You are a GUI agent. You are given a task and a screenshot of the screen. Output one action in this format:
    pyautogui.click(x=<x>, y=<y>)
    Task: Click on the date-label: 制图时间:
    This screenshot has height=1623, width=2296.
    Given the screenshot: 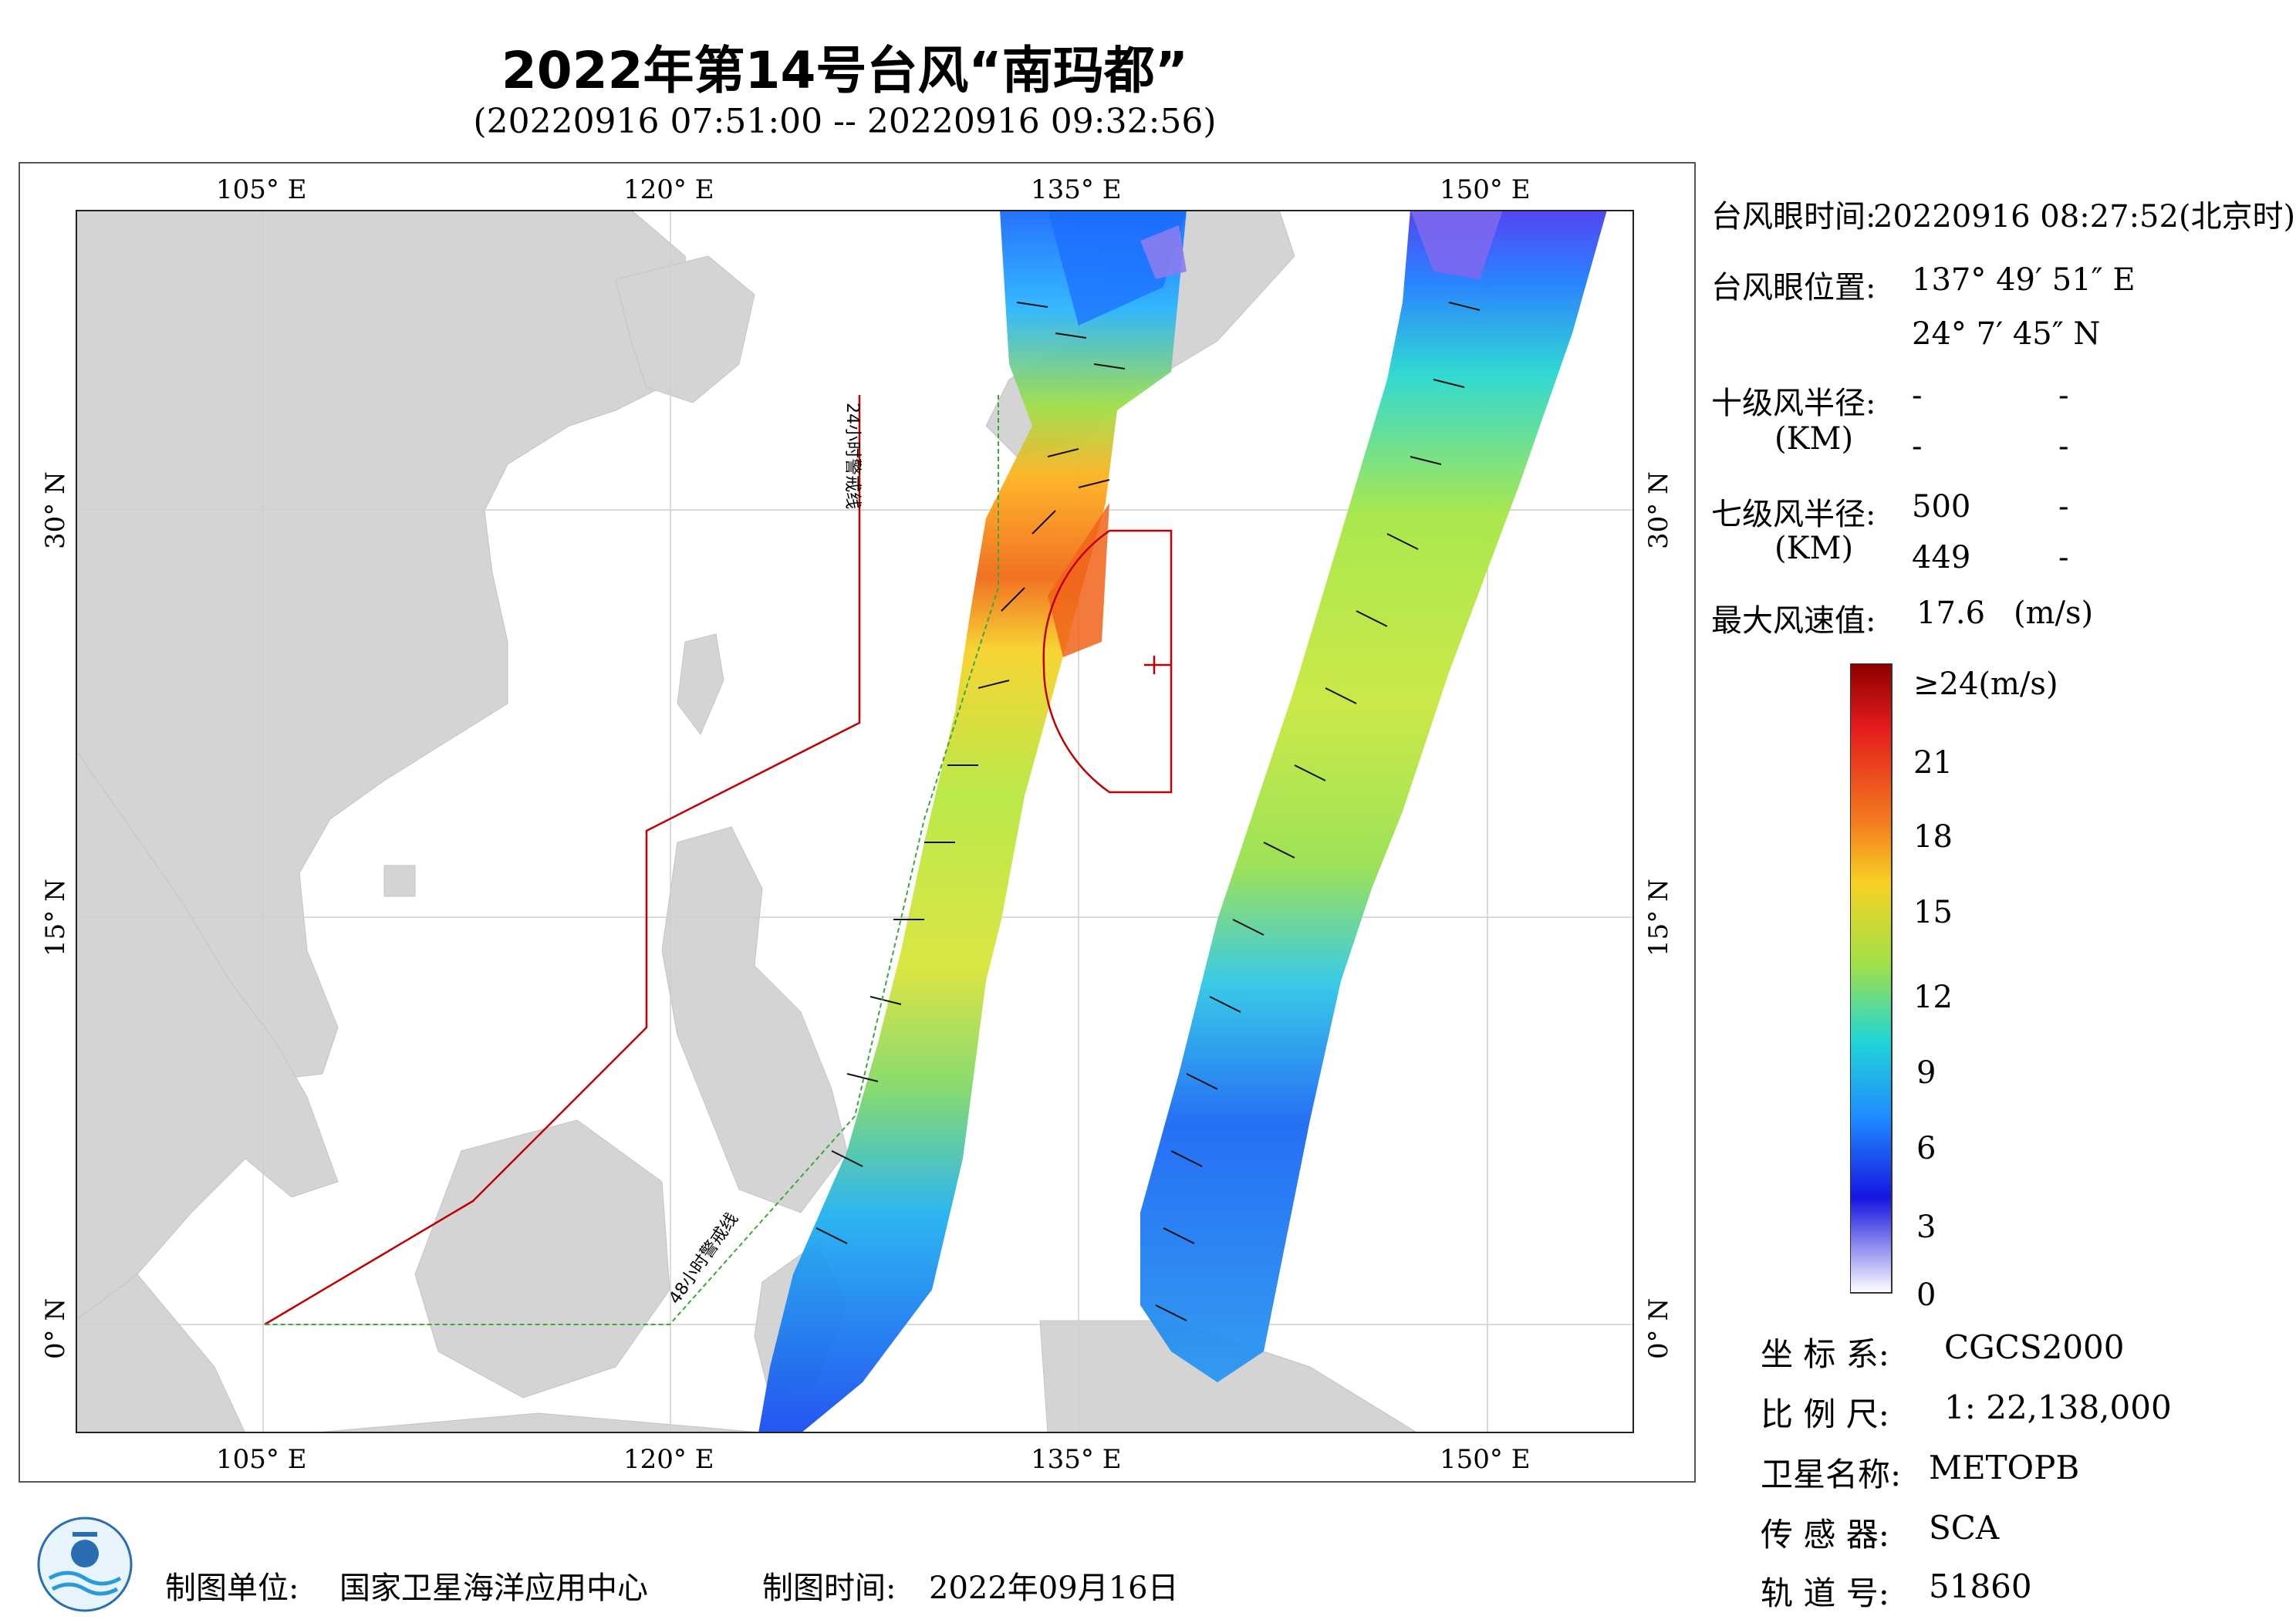 What is the action you would take?
    pyautogui.click(x=829, y=1588)
    